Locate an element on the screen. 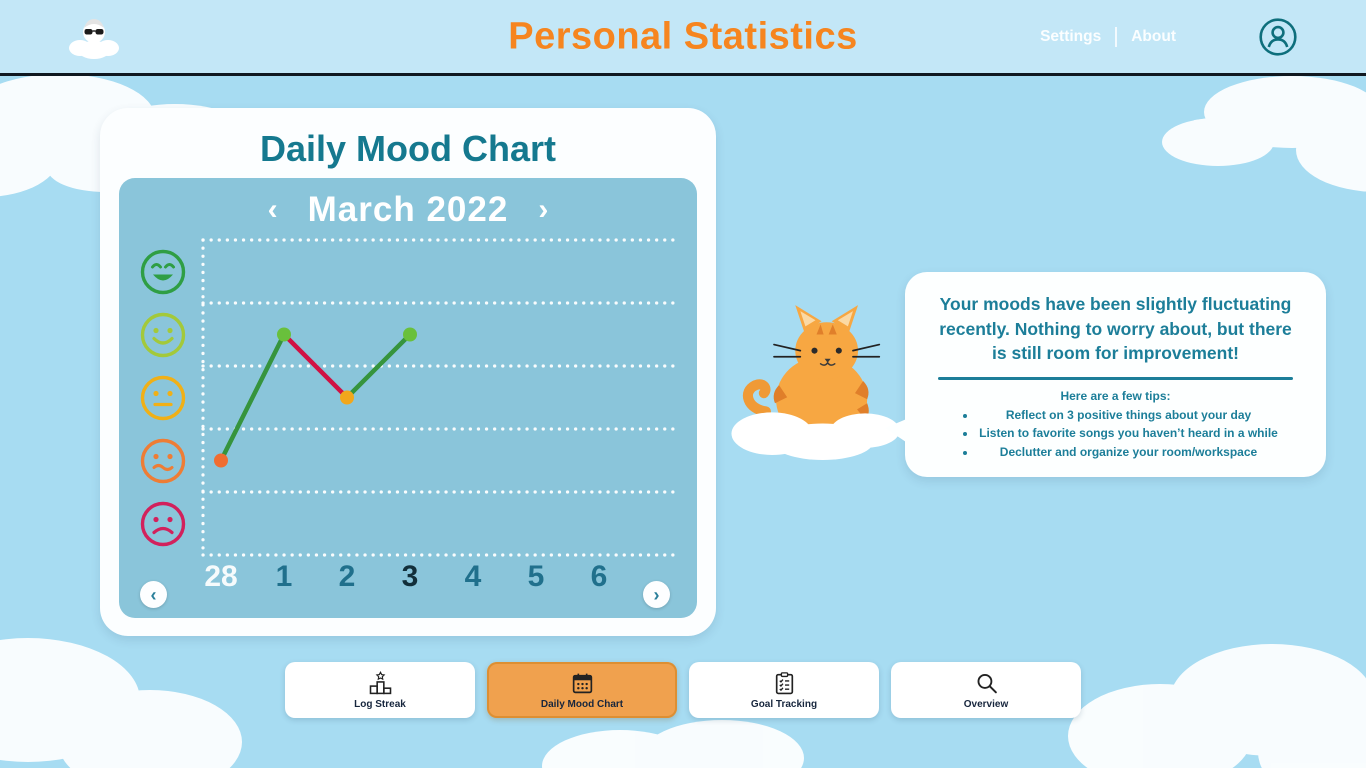 This screenshot has width=1366, height=768. happy-mood-icon is located at coordinates (163, 335).